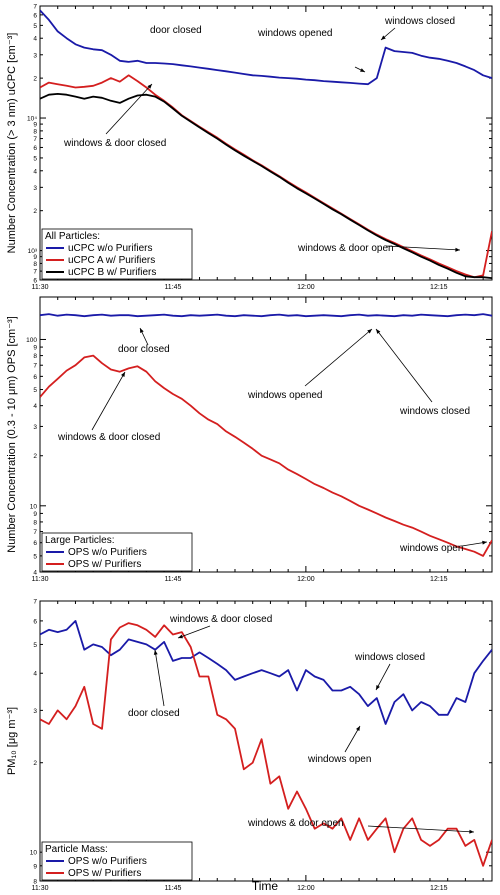 Image resolution: width=500 pixels, height=895 pixels. What do you see at coordinates (111, 260) in the screenshot?
I see `legend-entry: uCPC A w/ Purifiers` at bounding box center [111, 260].